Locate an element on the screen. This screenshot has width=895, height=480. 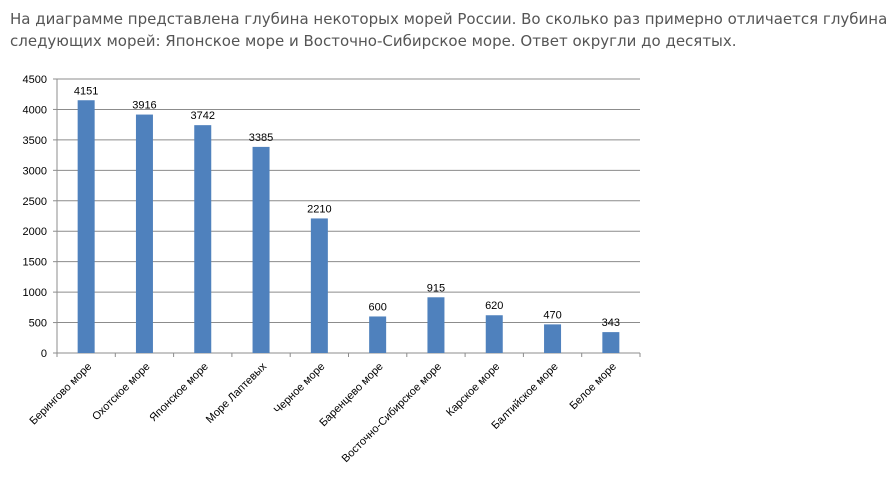
data-label: 470 is located at coordinates (552, 315).